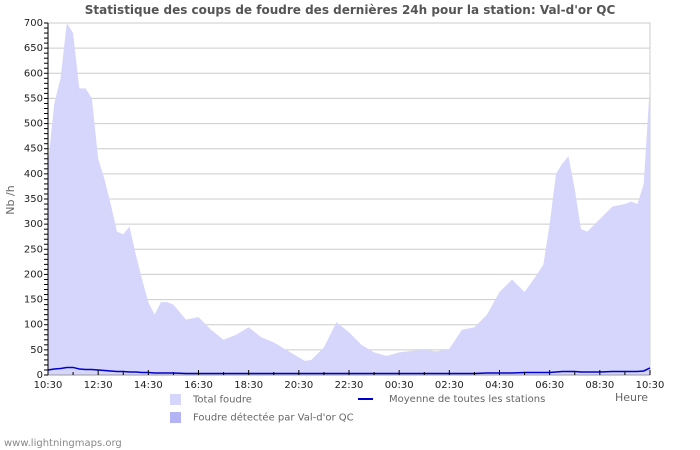 The width and height of the screenshot is (700, 450). What do you see at coordinates (248, 385) in the screenshot?
I see `svg-text: 18:30` at bounding box center [248, 385].